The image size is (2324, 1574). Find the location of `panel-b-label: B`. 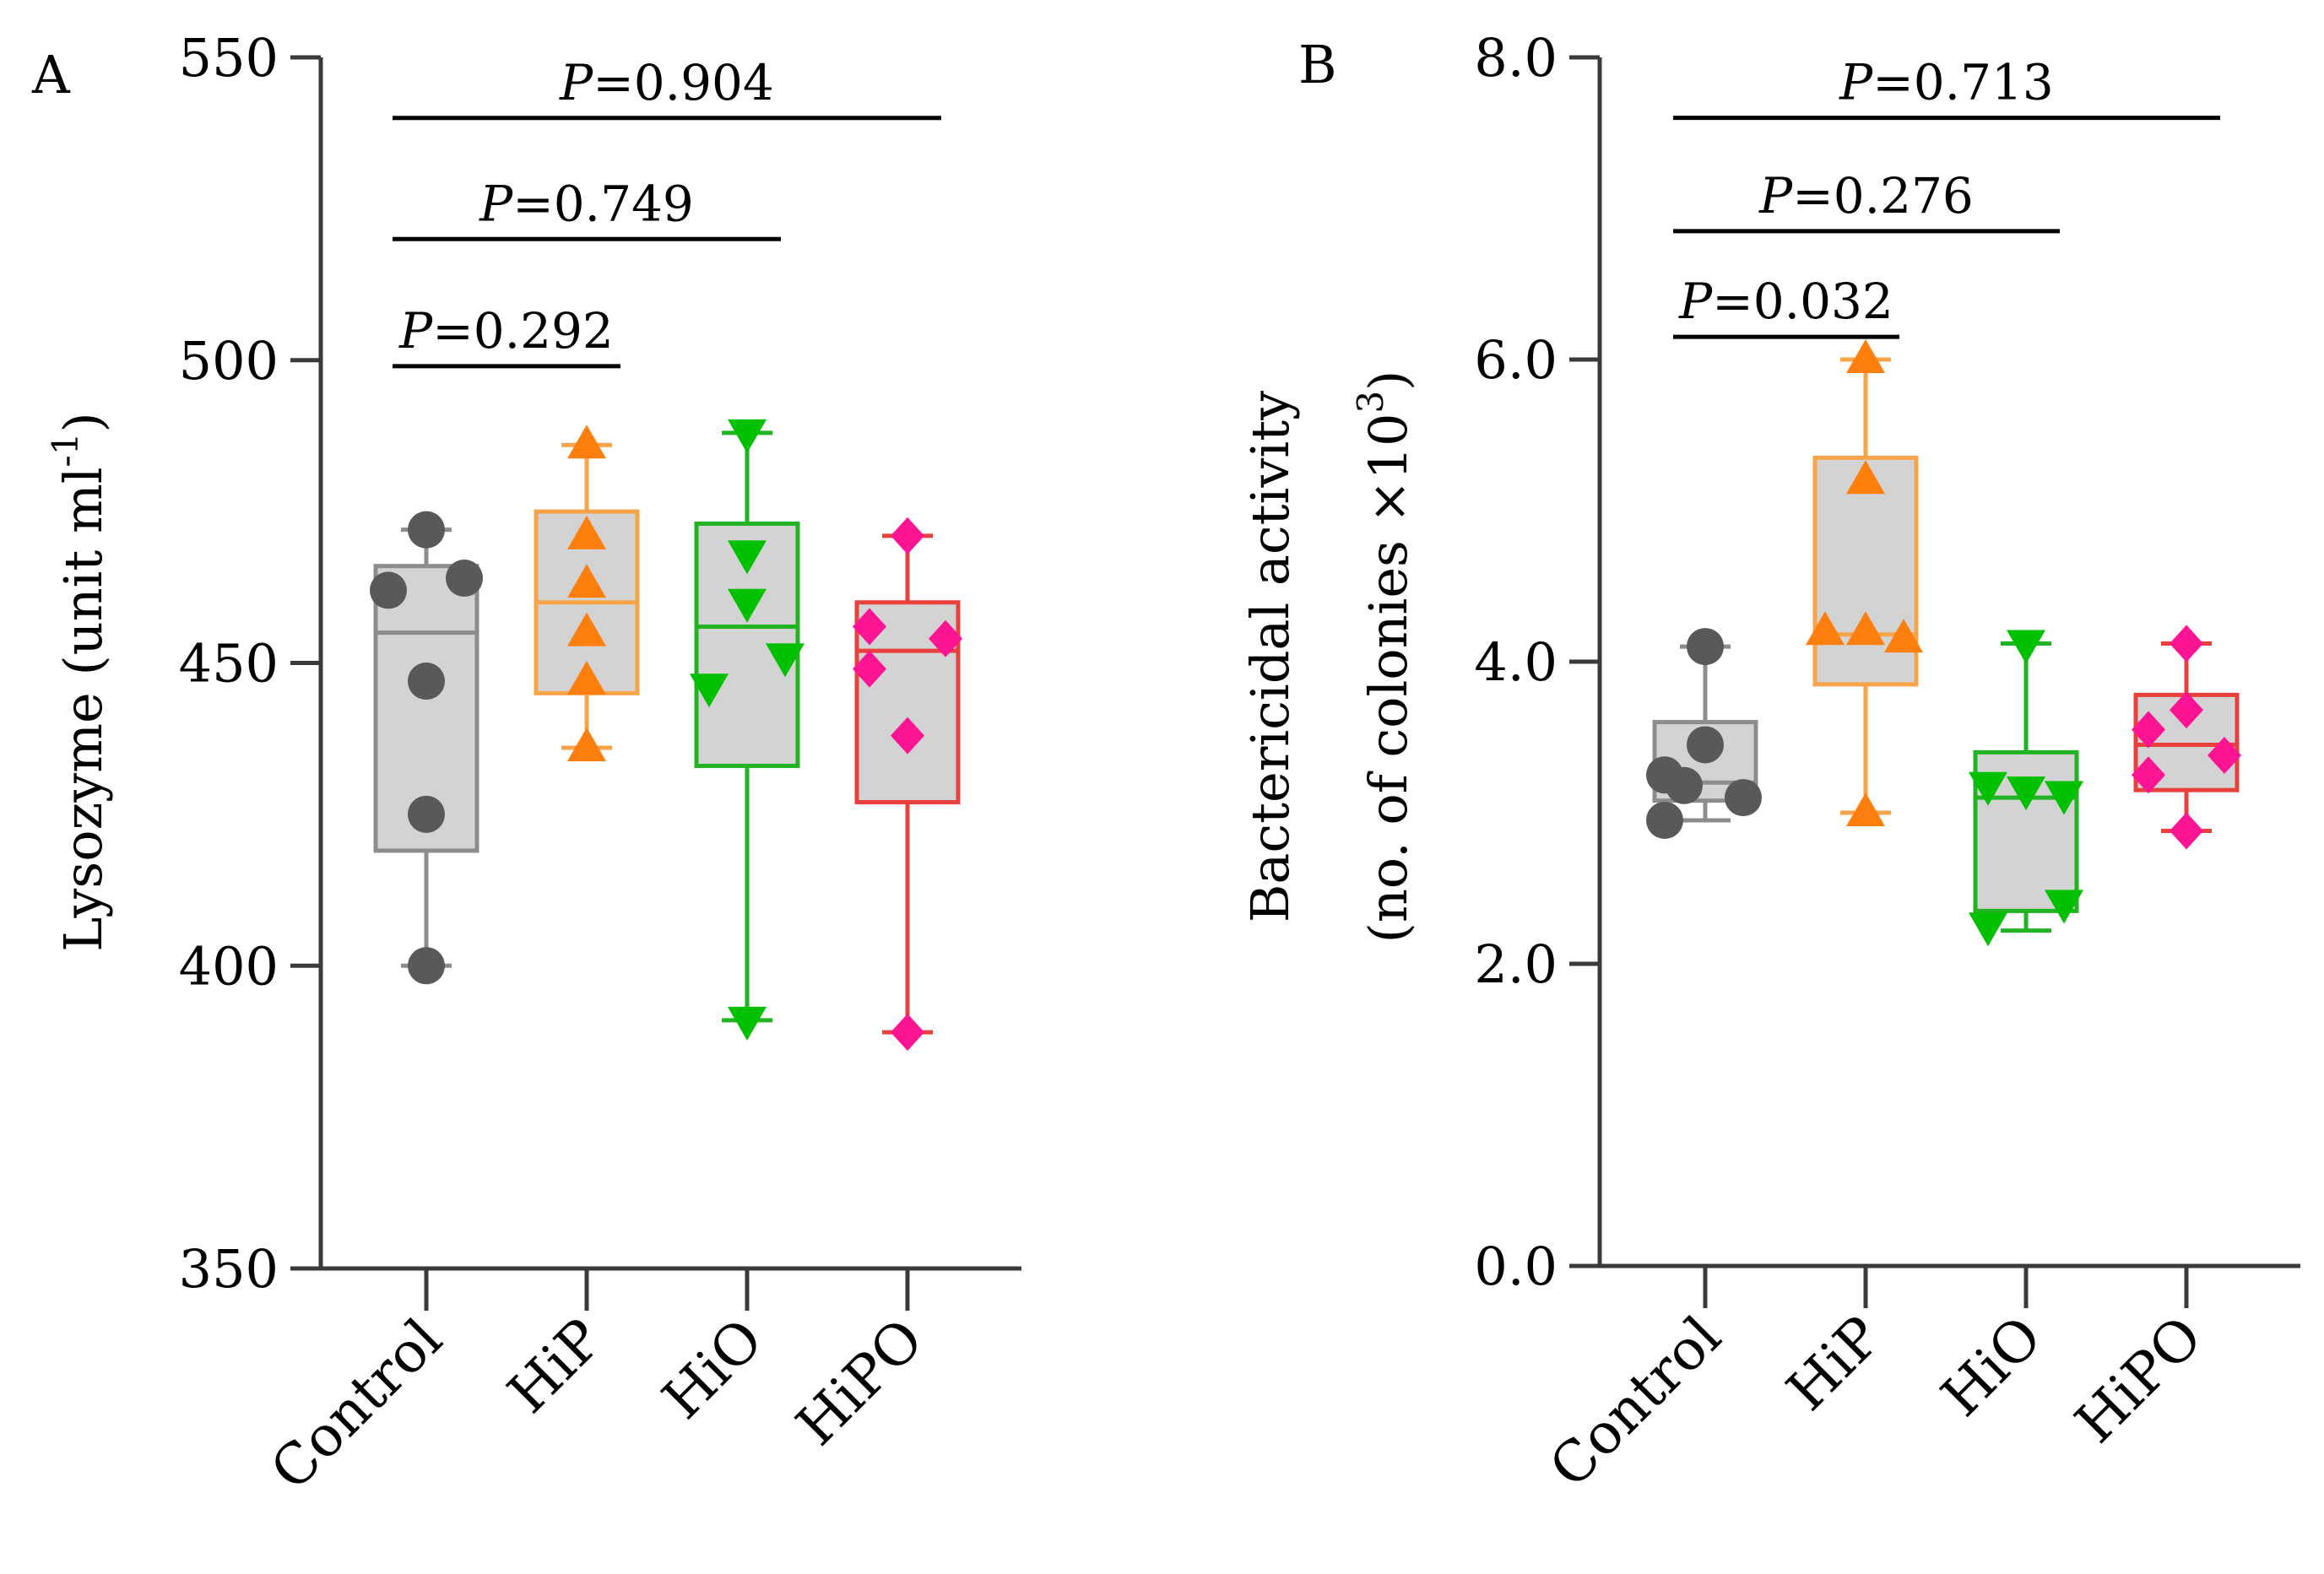

panel-b-label: B is located at coordinates (1317, 64).